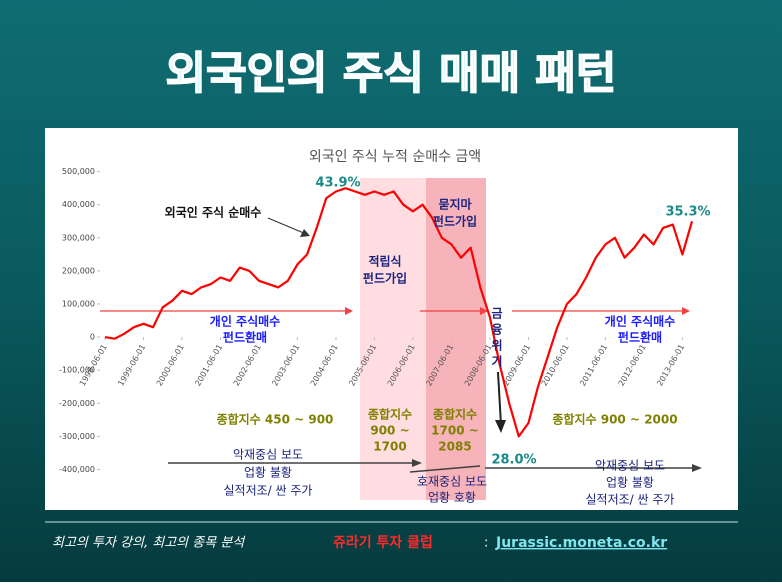  What do you see at coordinates (496, 329) in the screenshot?
I see `annotation: 융` at bounding box center [496, 329].